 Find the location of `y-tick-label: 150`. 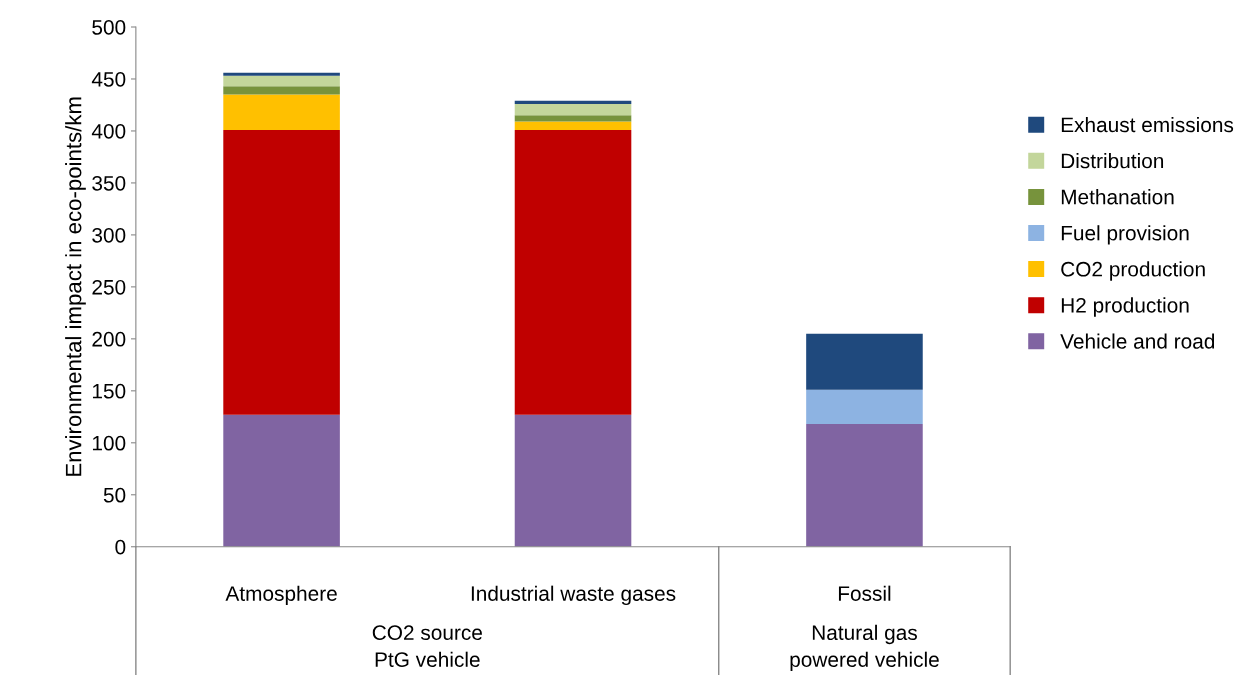

y-tick-label: 150 is located at coordinates (109, 391).